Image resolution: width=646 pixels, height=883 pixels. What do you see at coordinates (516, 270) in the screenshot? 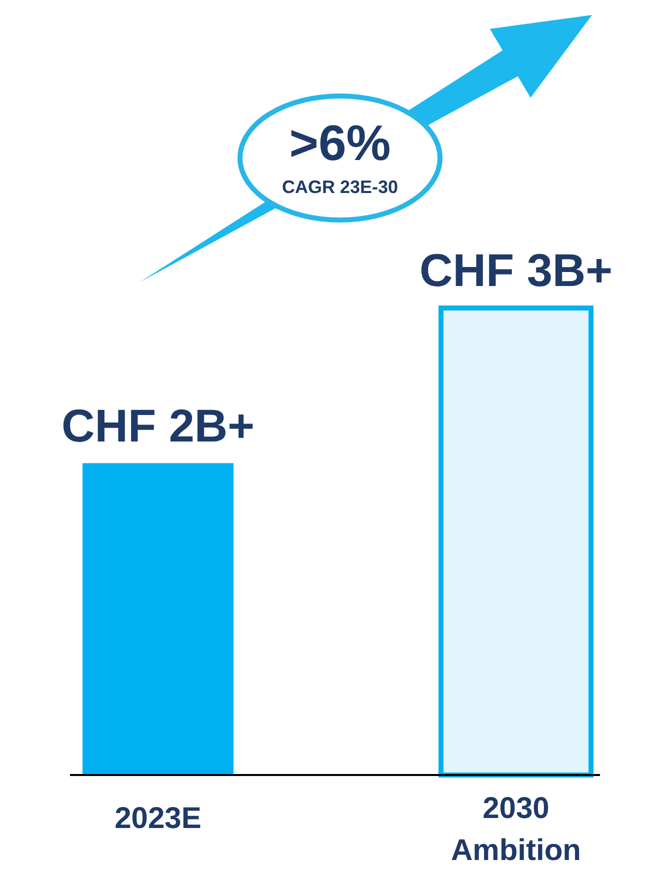
I see `data-label: CHF 3B+` at bounding box center [516, 270].